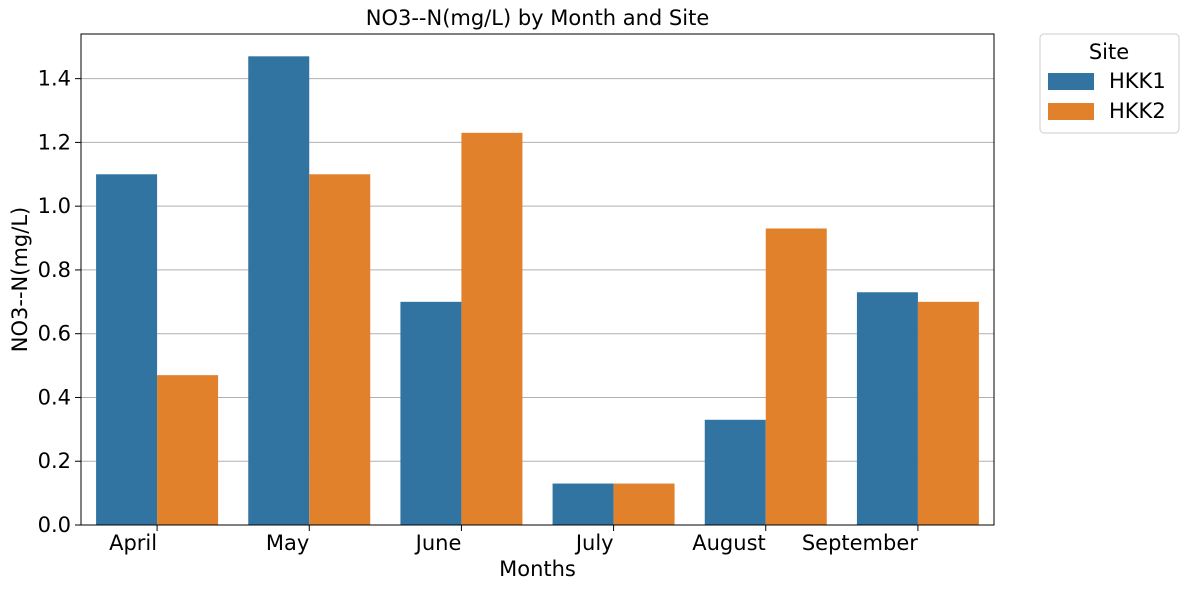  What do you see at coordinates (340, 350) in the screenshot?
I see `bar-hkk2-may` at bounding box center [340, 350].